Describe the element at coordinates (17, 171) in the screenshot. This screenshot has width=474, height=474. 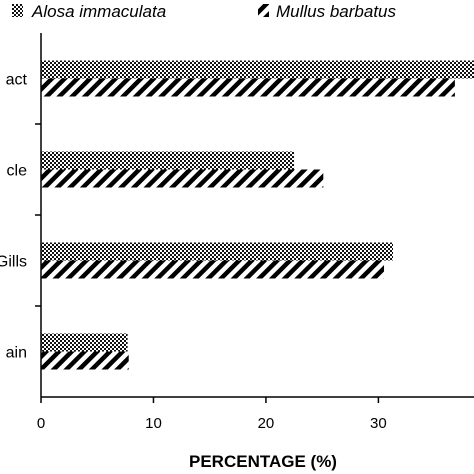
I see `category-label: cle` at that location.